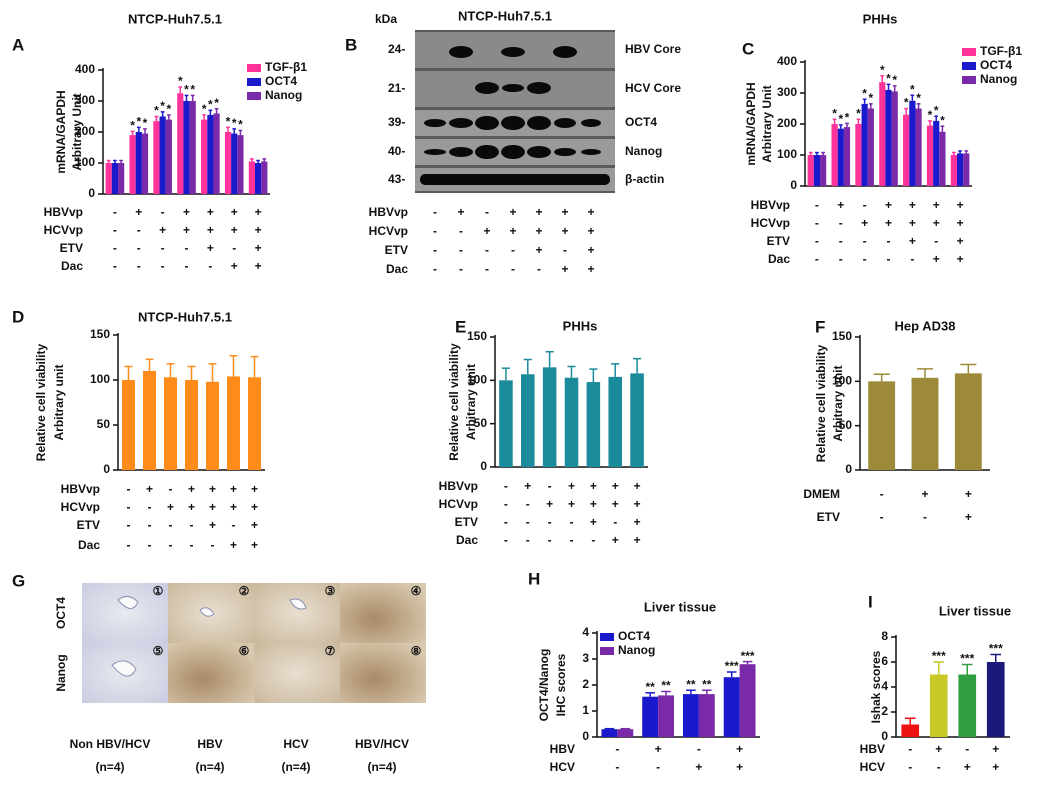 The width and height of the screenshot is (1050, 800). What do you see at coordinates (283, 95) in the screenshot?
I see `legend-label: Nanog` at bounding box center [283, 95].